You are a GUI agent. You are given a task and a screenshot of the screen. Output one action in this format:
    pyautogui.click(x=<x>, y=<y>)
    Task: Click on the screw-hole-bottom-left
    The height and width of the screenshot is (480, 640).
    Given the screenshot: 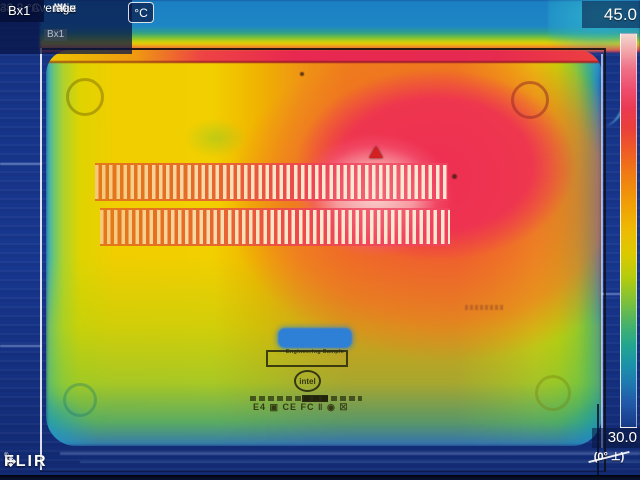 What is the action you would take?
    pyautogui.click(x=80, y=400)
    